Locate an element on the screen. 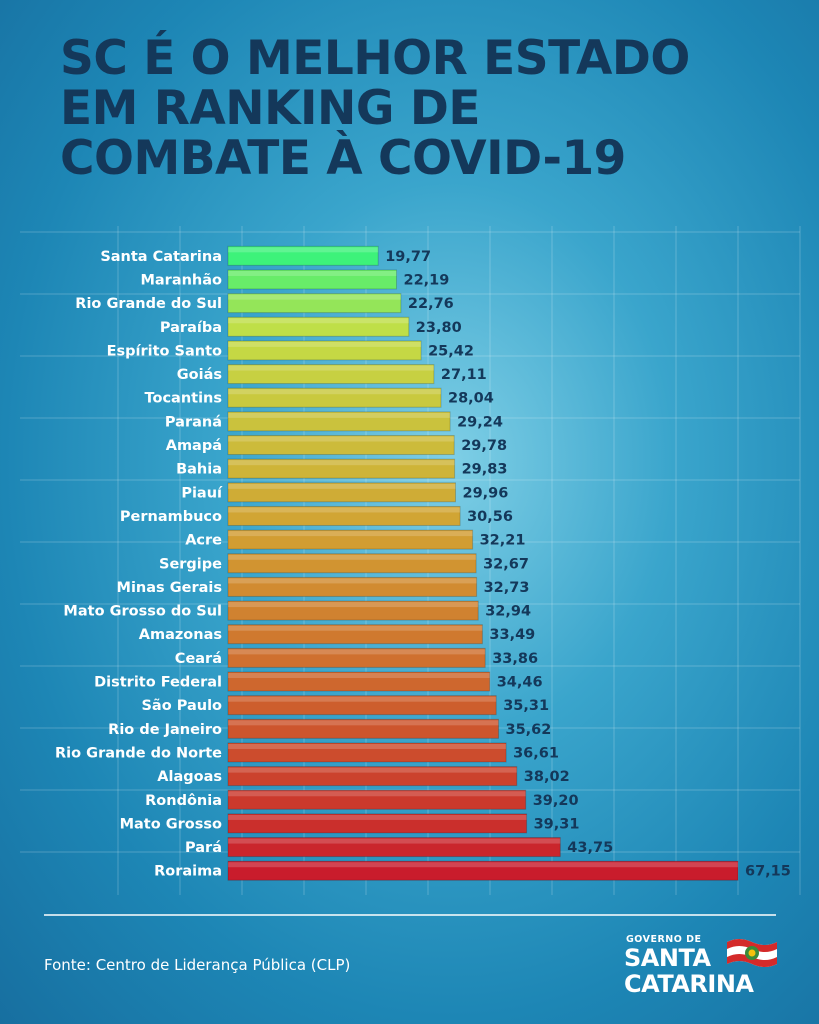  title-line-2: EM RANKING DE is located at coordinates (270, 108).